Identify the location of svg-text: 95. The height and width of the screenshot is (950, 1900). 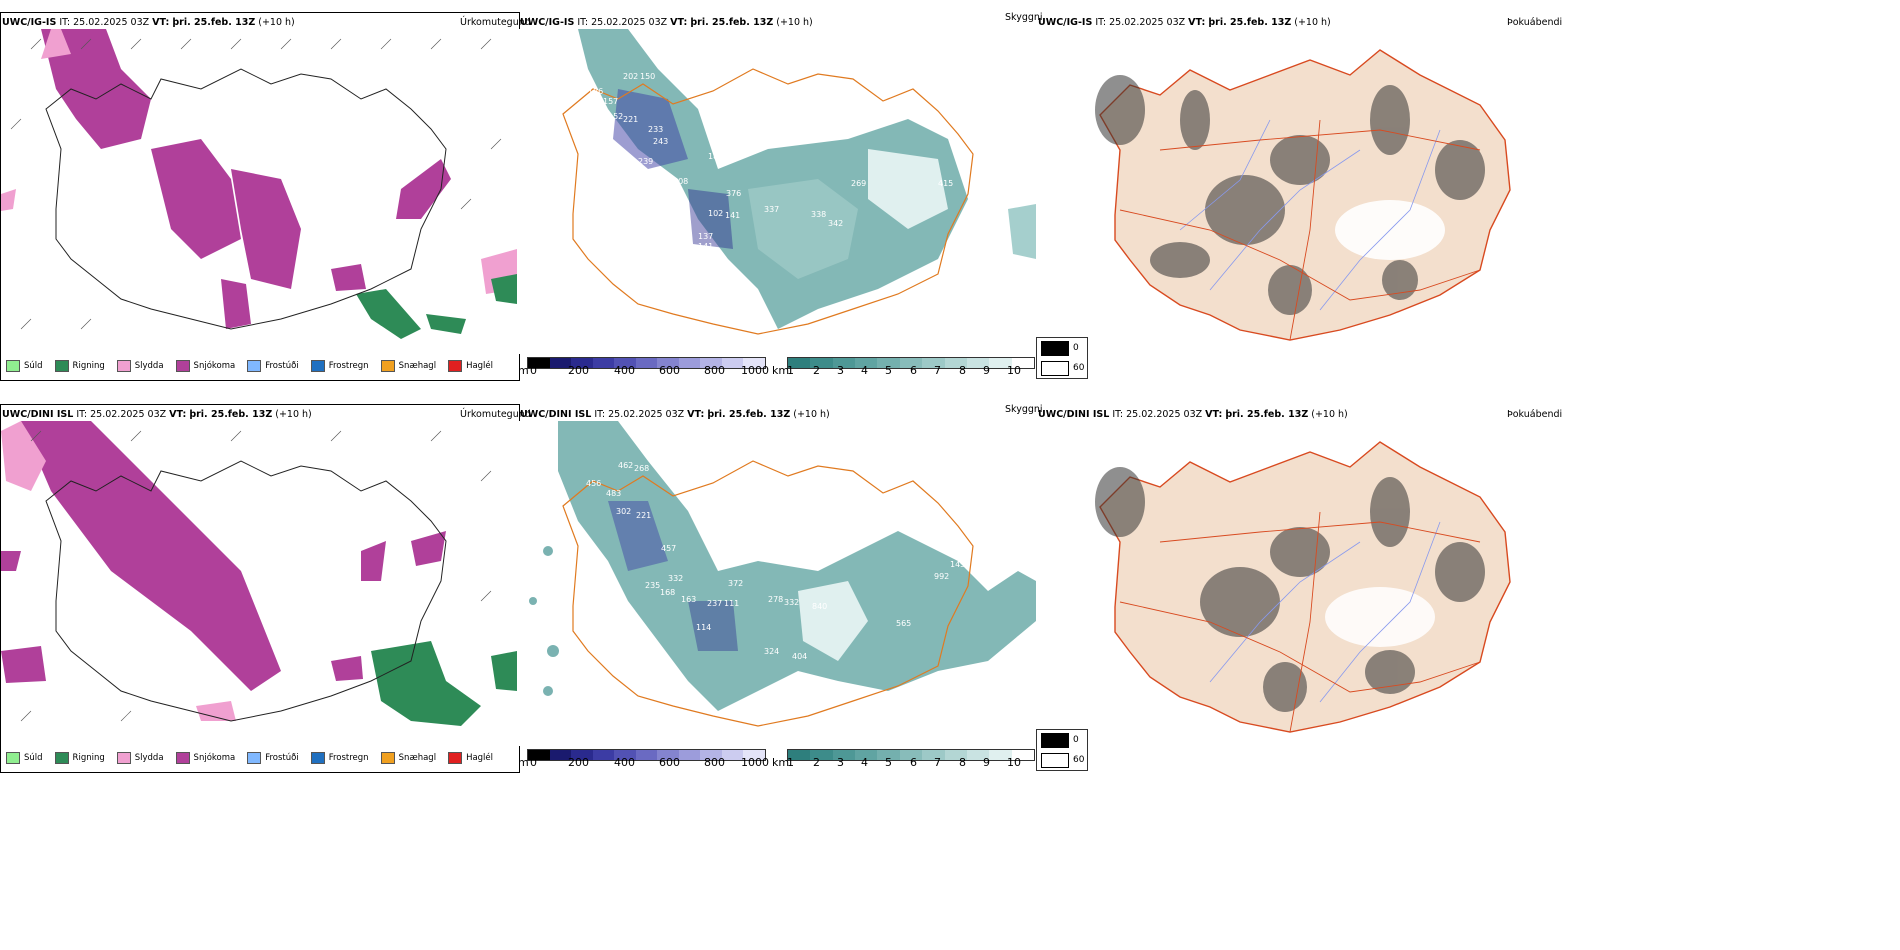
(763, 317).